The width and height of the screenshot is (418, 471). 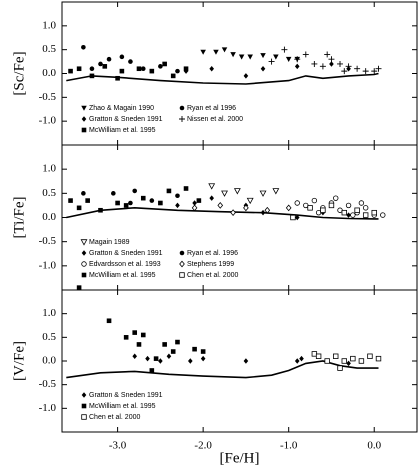 What do you see at coordinates (222, 213) in the screenshot?
I see `model-line` at bounding box center [222, 213].